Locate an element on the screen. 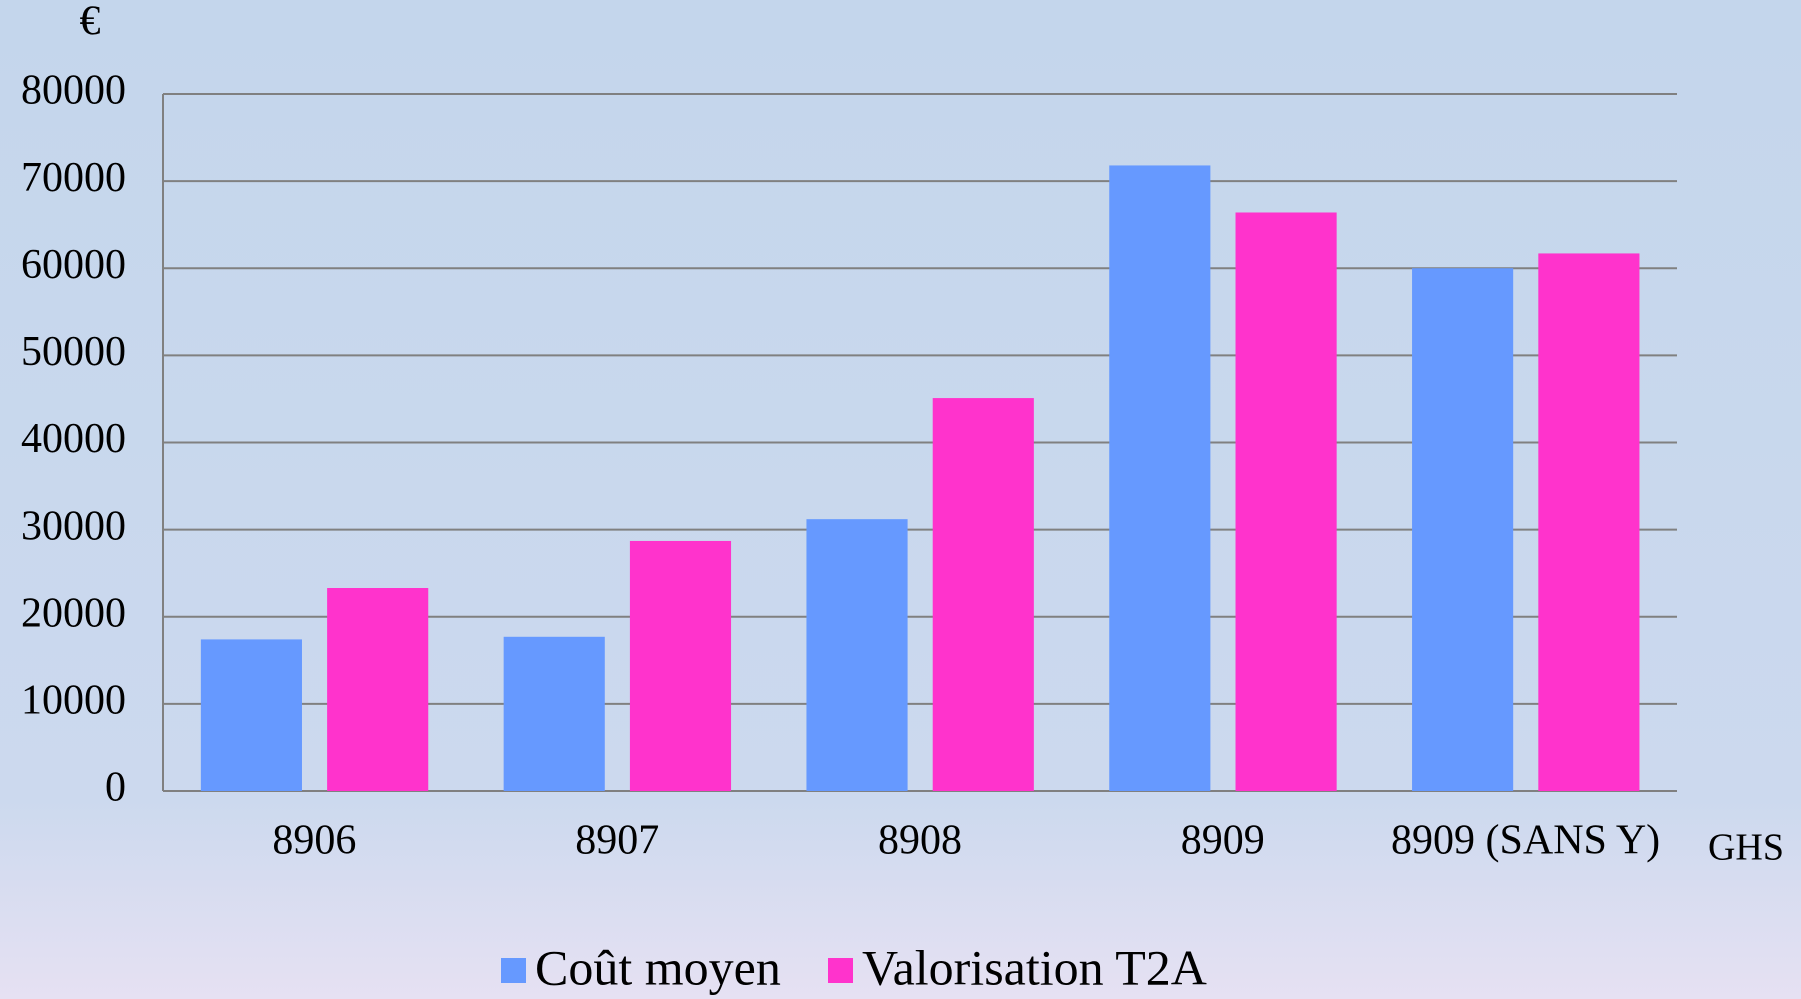 This screenshot has height=999, width=1801. y-tick-label: 60000 is located at coordinates (73, 265).